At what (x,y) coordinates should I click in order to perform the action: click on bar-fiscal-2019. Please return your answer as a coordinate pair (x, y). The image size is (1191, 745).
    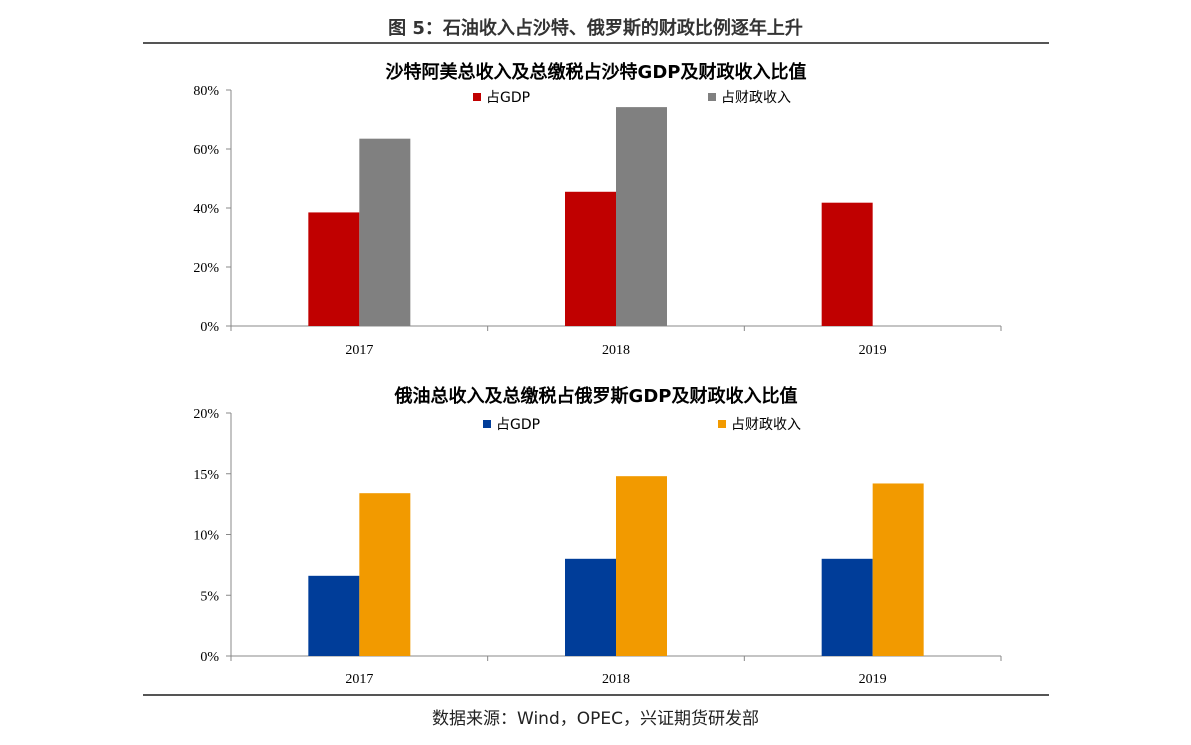
    Looking at the image, I should click on (898, 569).